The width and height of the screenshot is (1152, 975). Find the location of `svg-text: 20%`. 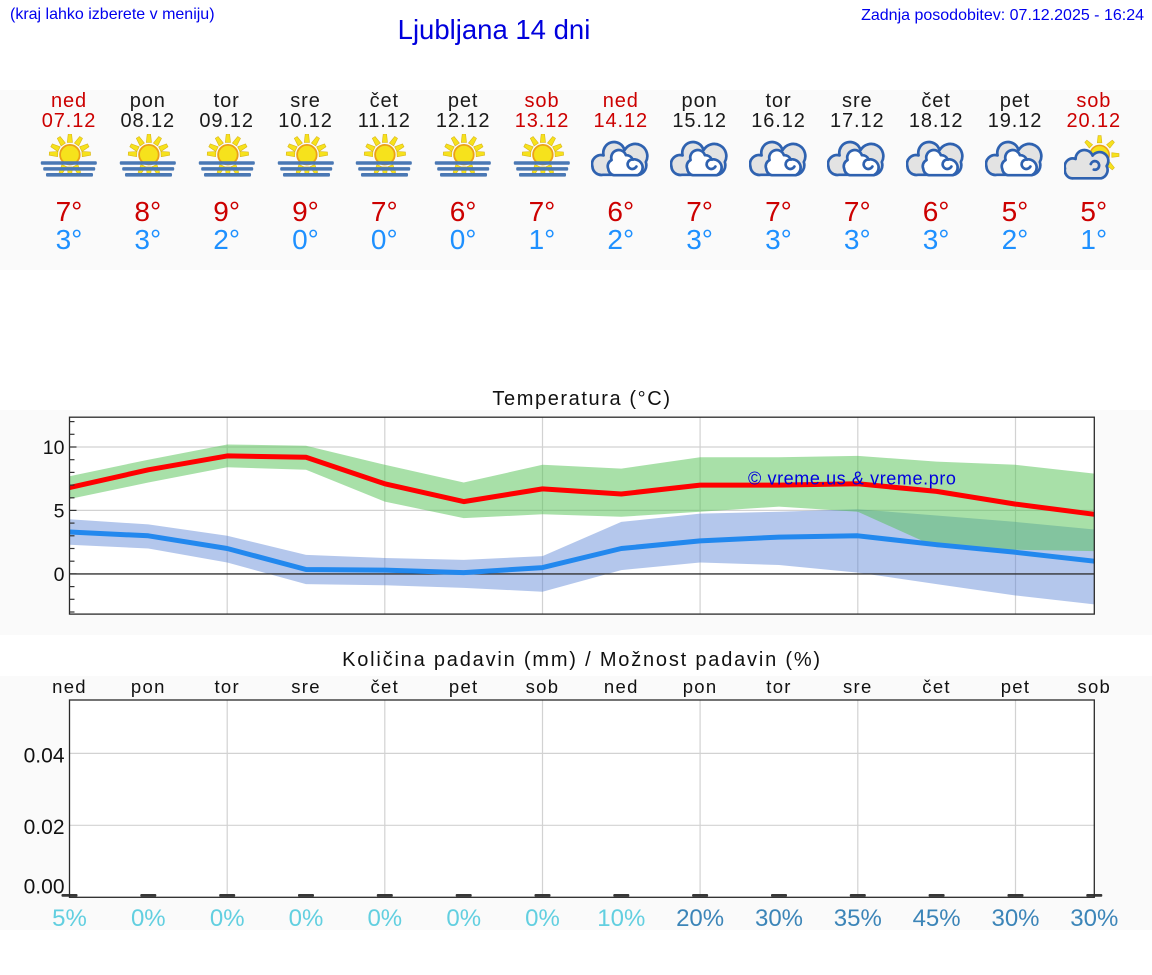

svg-text: 20% is located at coordinates (700, 918).